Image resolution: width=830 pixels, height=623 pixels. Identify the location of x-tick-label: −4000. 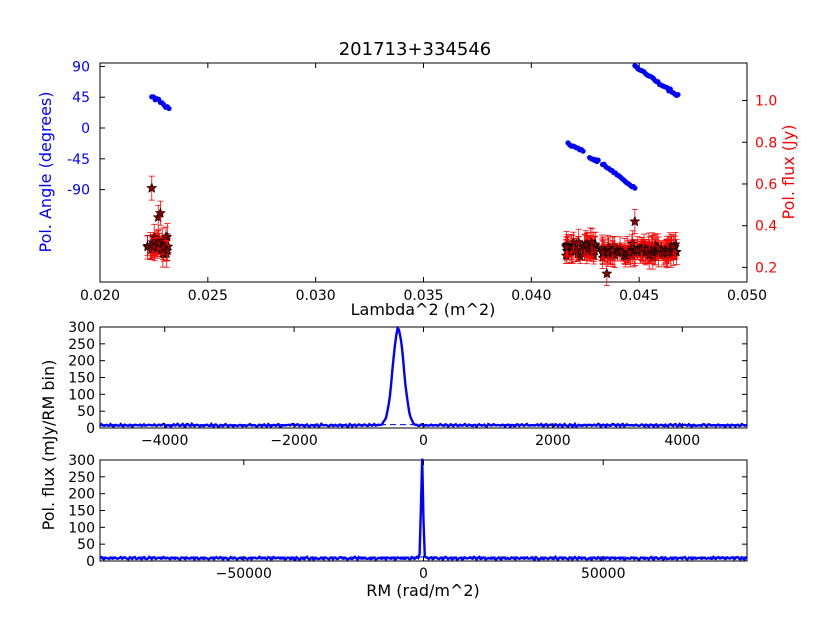
(164, 441).